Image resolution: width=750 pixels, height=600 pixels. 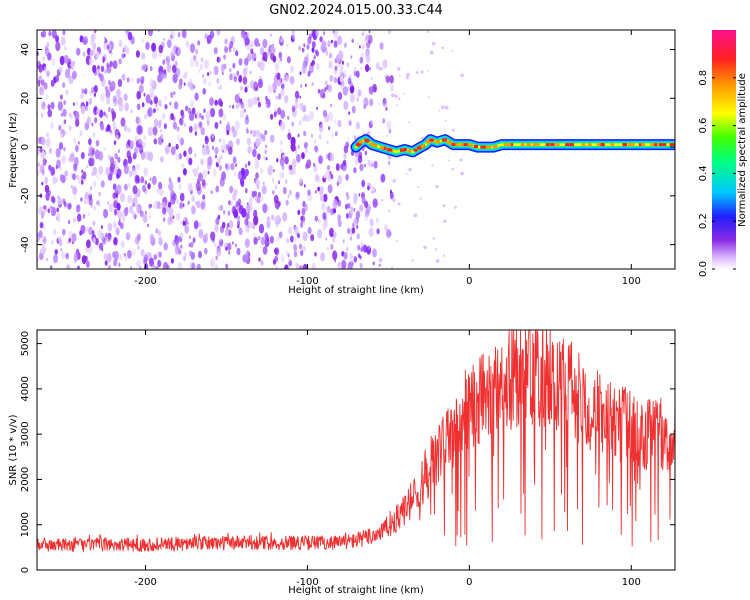 I want to click on snr-y-tick-label: 2000, so click(x=25, y=479).